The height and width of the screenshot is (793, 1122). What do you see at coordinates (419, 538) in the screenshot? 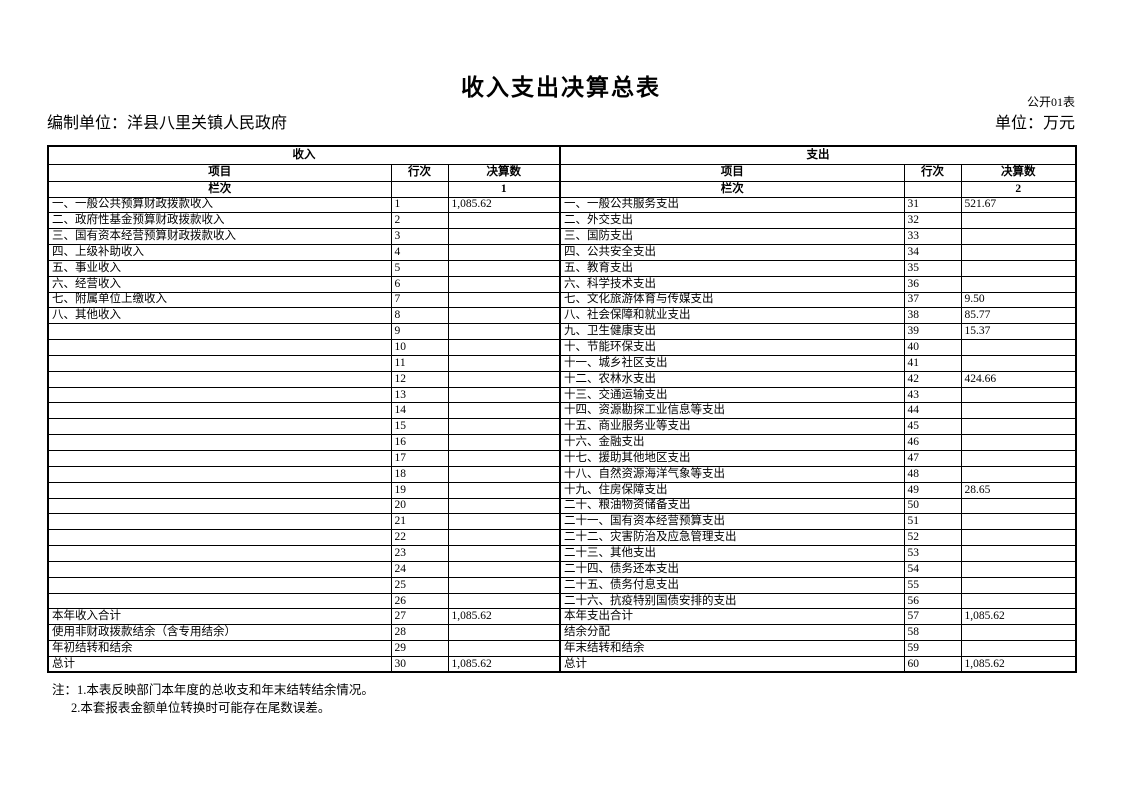
I see `income-line-cell: 22` at bounding box center [419, 538].